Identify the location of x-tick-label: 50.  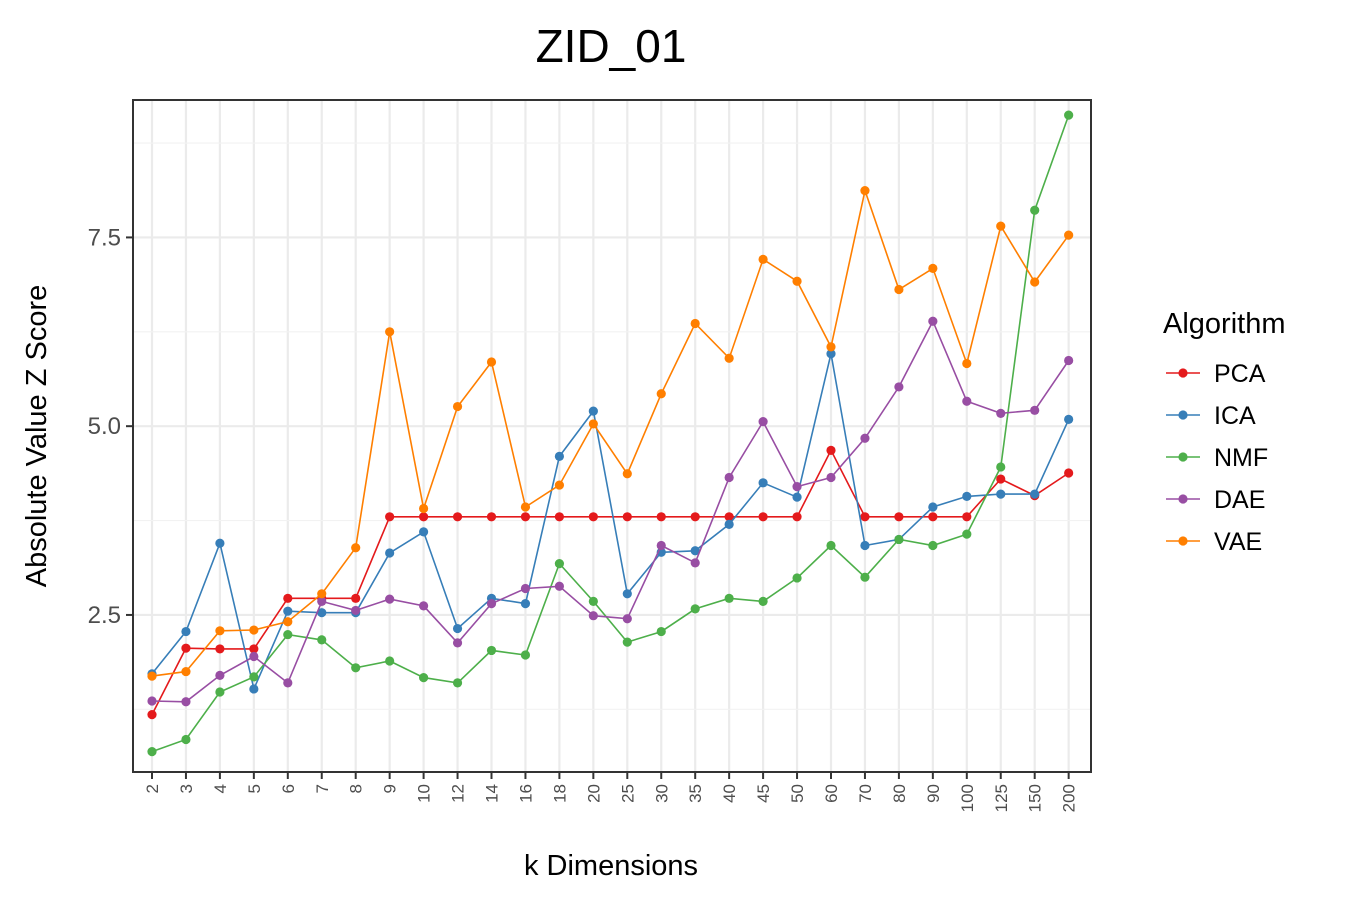
(797, 793).